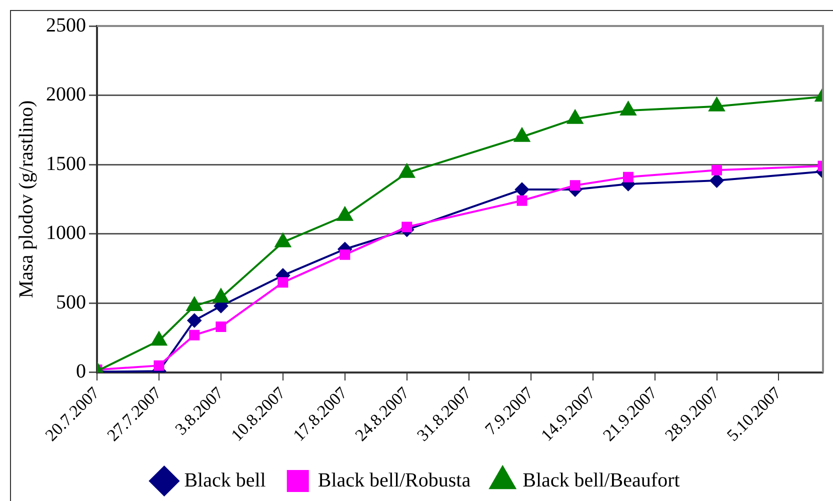 The width and height of the screenshot is (833, 501). Describe the element at coordinates (394, 480) in the screenshot. I see `legend-label: Black bell/Robusta` at that location.